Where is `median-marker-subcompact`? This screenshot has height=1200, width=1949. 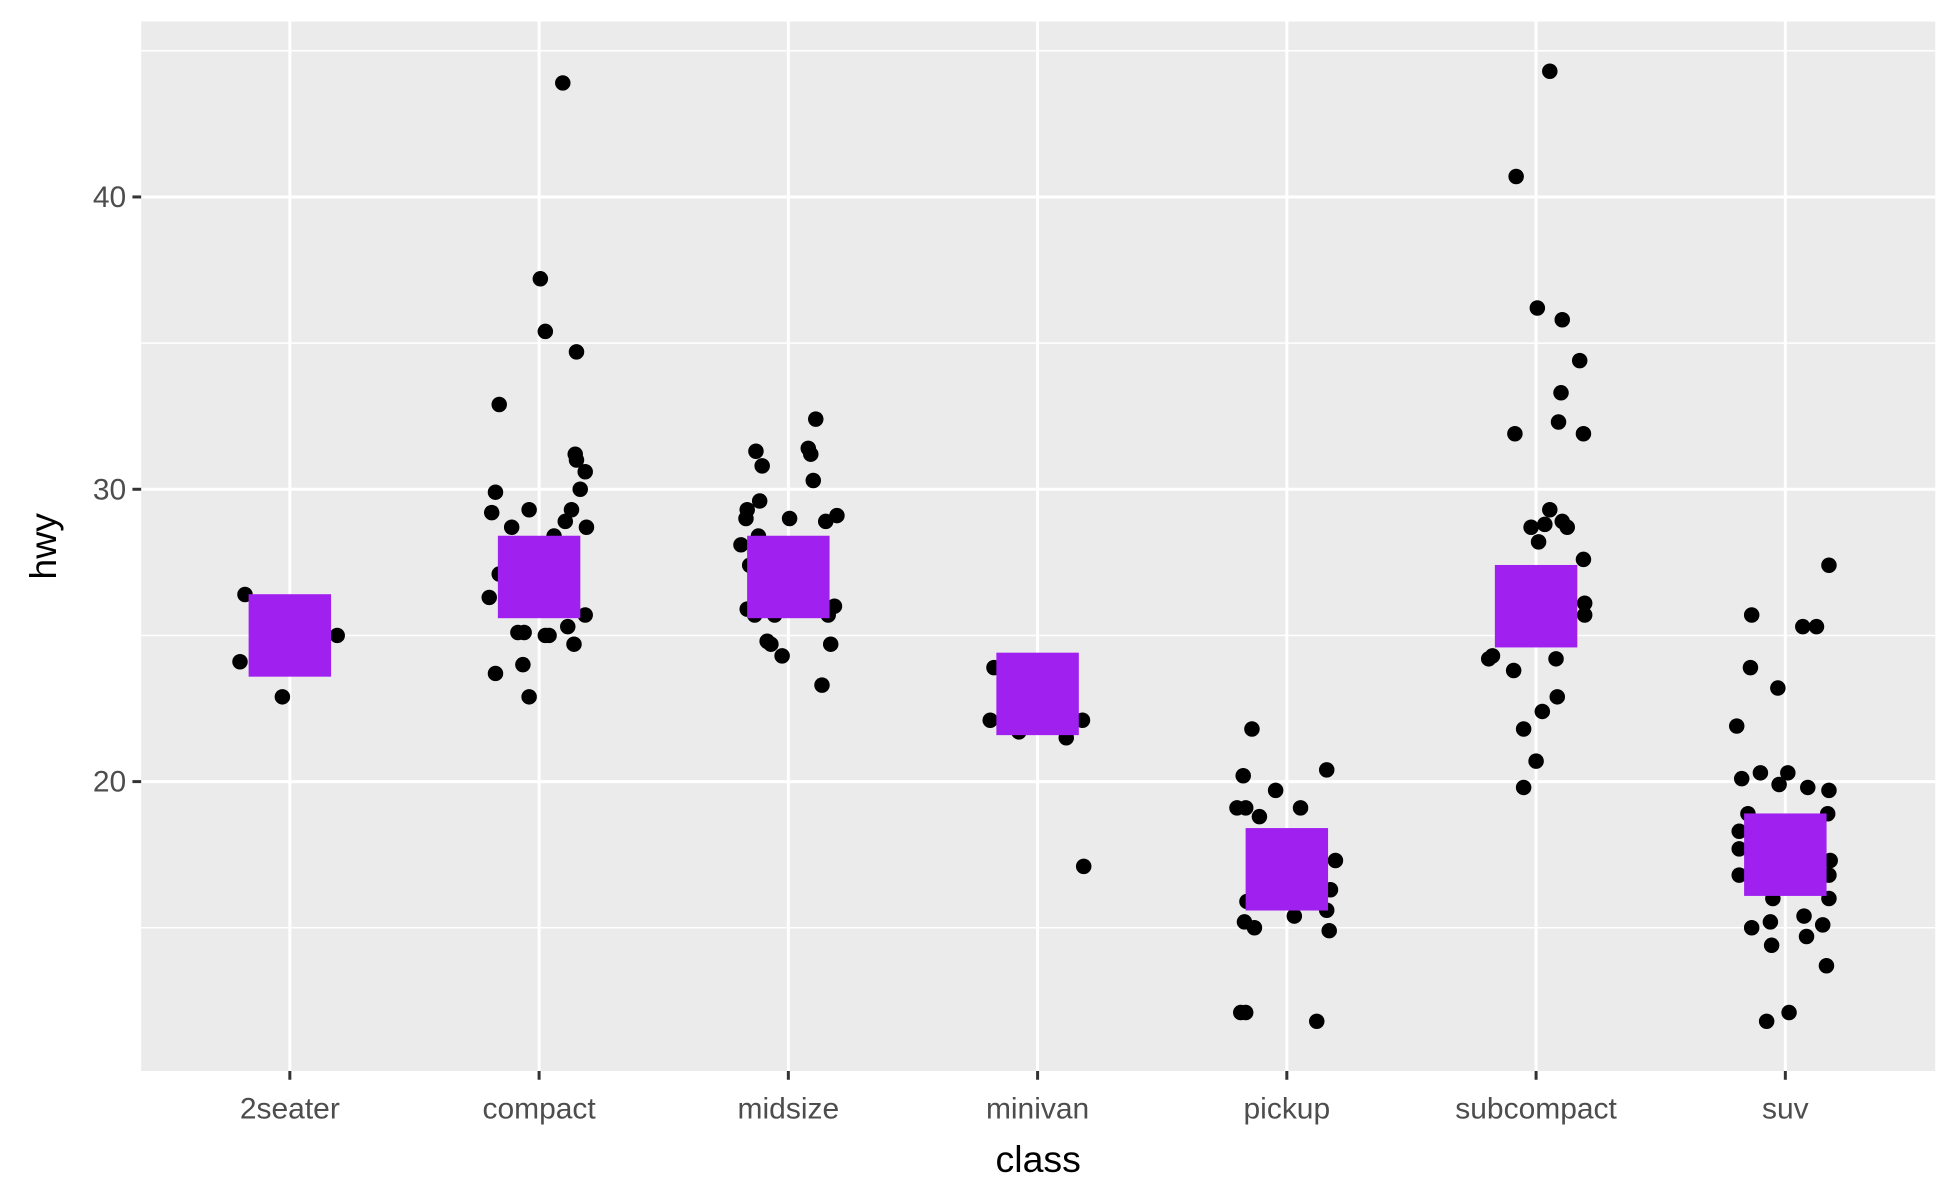 median-marker-subcompact is located at coordinates (1536, 606).